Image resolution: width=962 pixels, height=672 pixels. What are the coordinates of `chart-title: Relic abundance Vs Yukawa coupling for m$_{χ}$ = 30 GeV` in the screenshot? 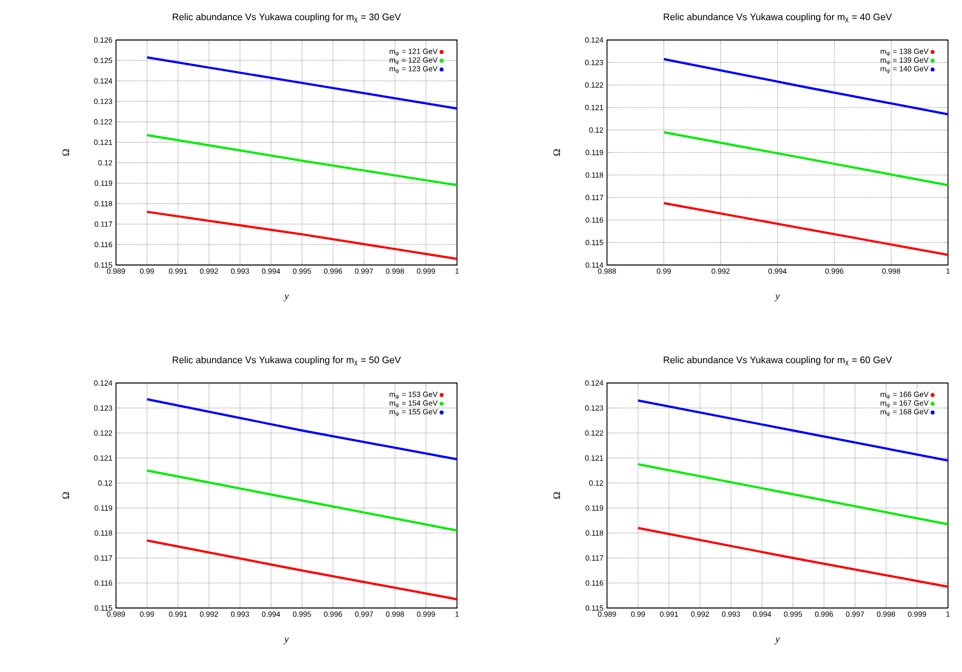 It's located at (286, 18).